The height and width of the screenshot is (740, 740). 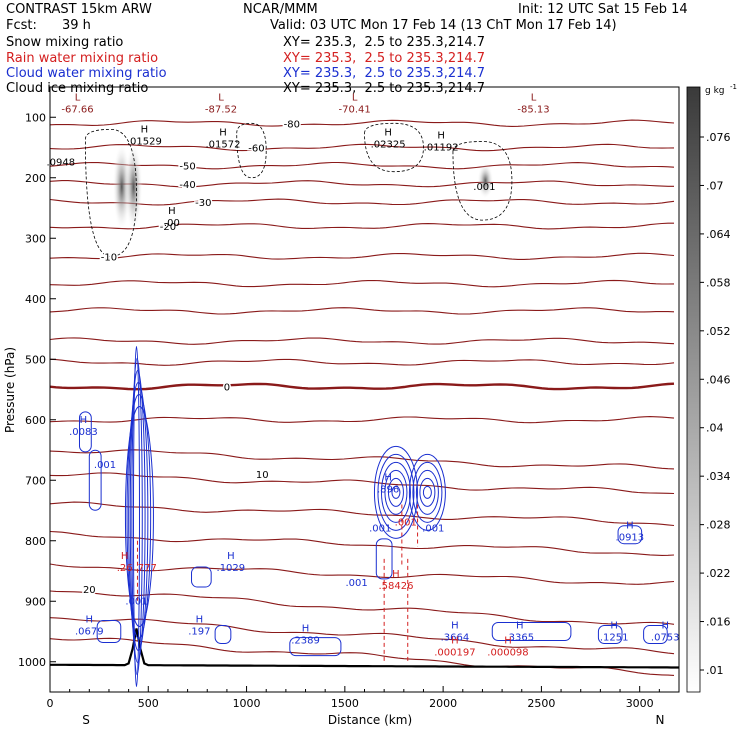 I want to click on temperature-contour-label: -30, so click(x=203, y=203).